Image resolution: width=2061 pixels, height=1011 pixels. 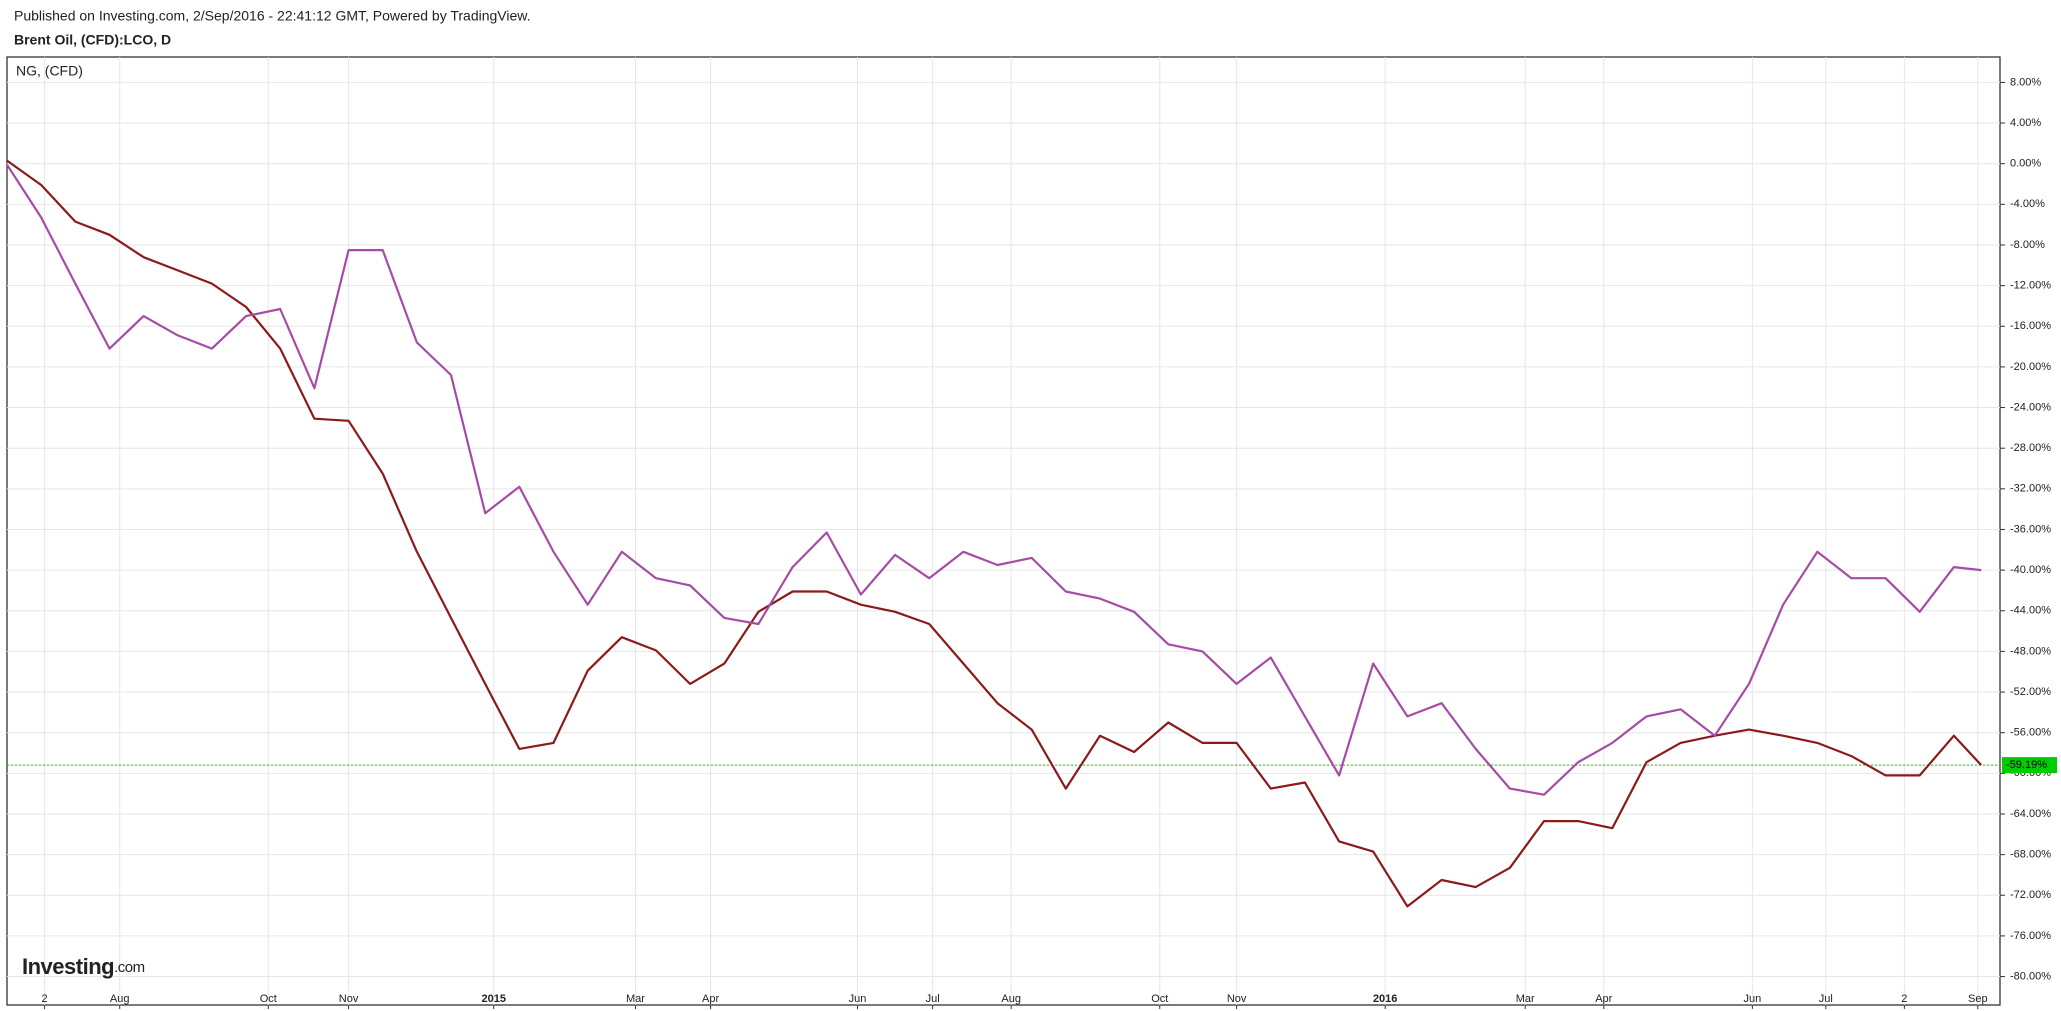 I want to click on y-tick-label: -48.00%, so click(x=2030, y=651).